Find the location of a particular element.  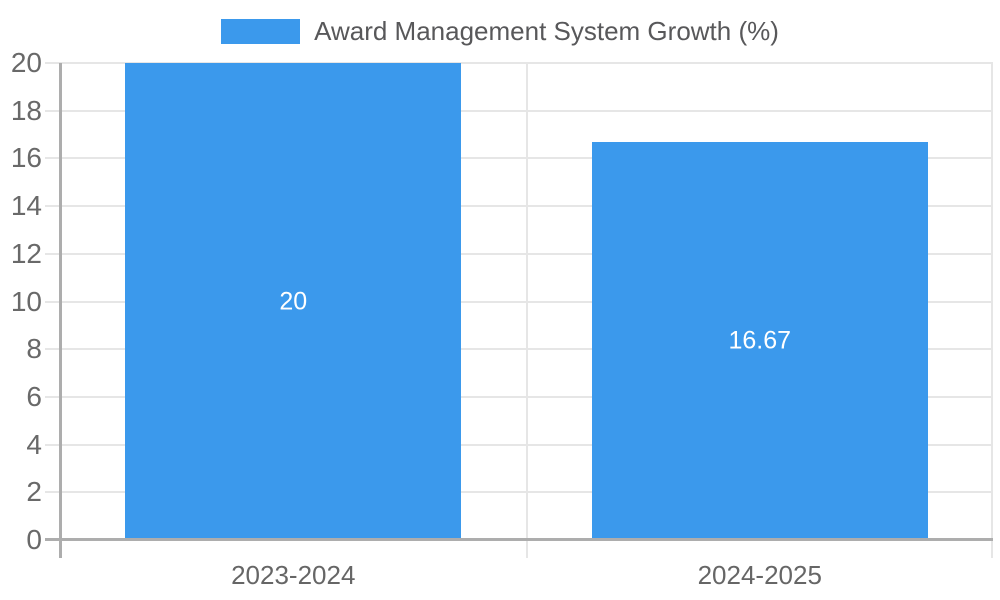

y-tick-label: 12 is located at coordinates (26, 253).